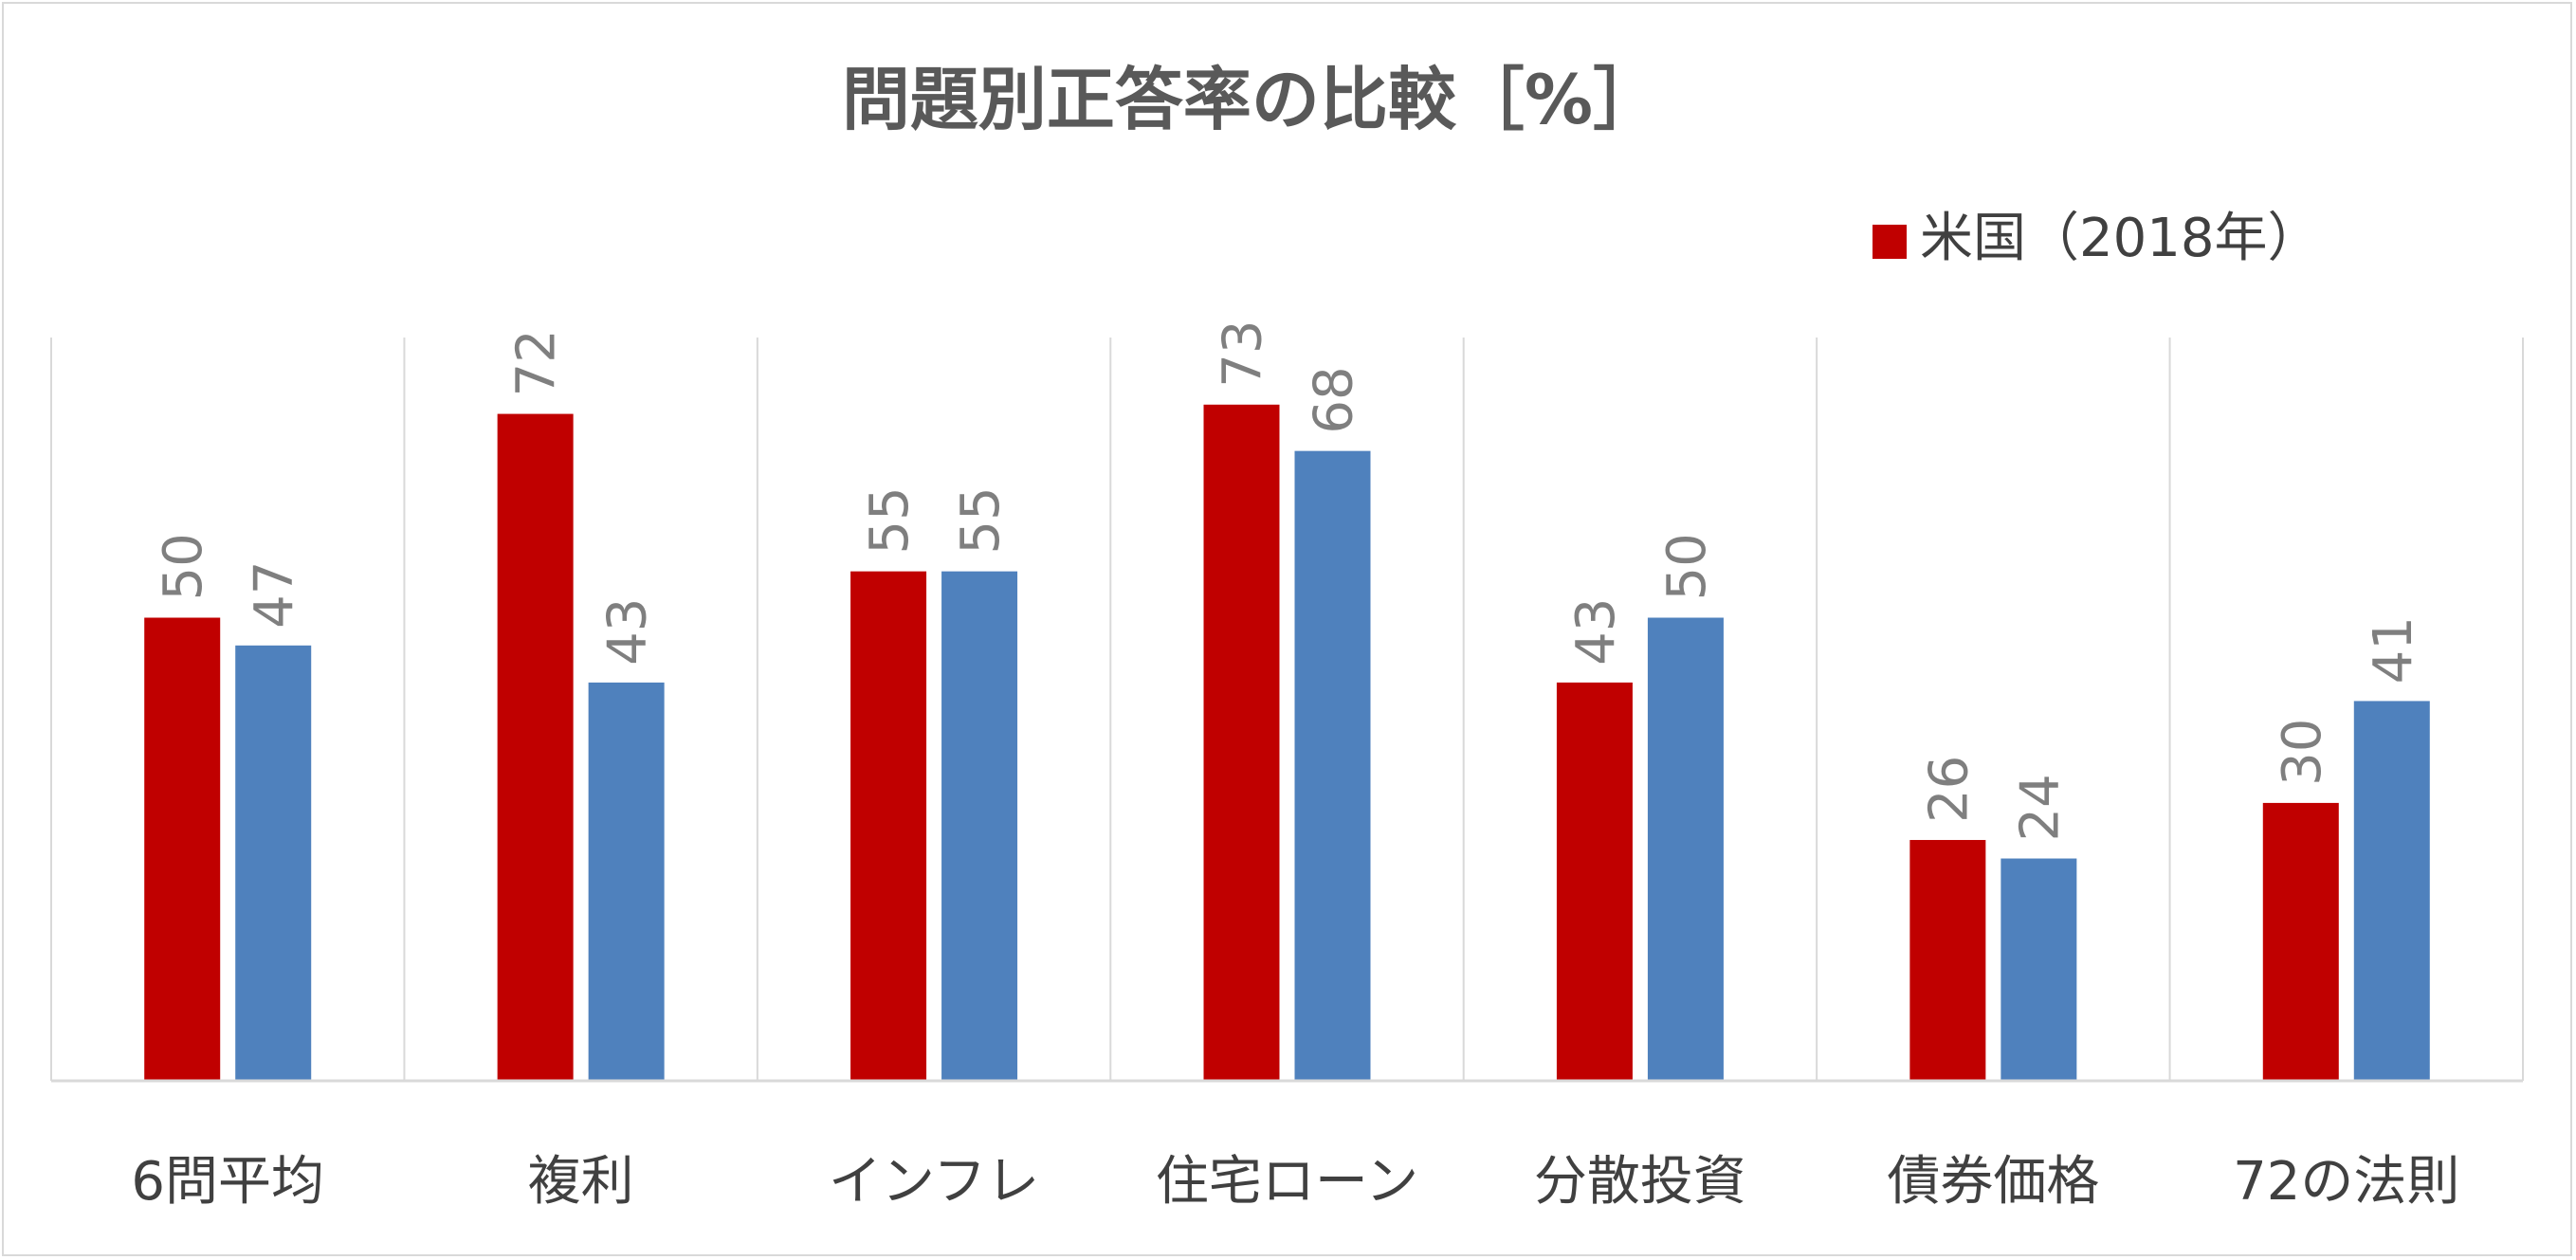 The image size is (2576, 1260). What do you see at coordinates (2302, 752) in the screenshot?
I see `data-label-series-1-7: 30` at bounding box center [2302, 752].